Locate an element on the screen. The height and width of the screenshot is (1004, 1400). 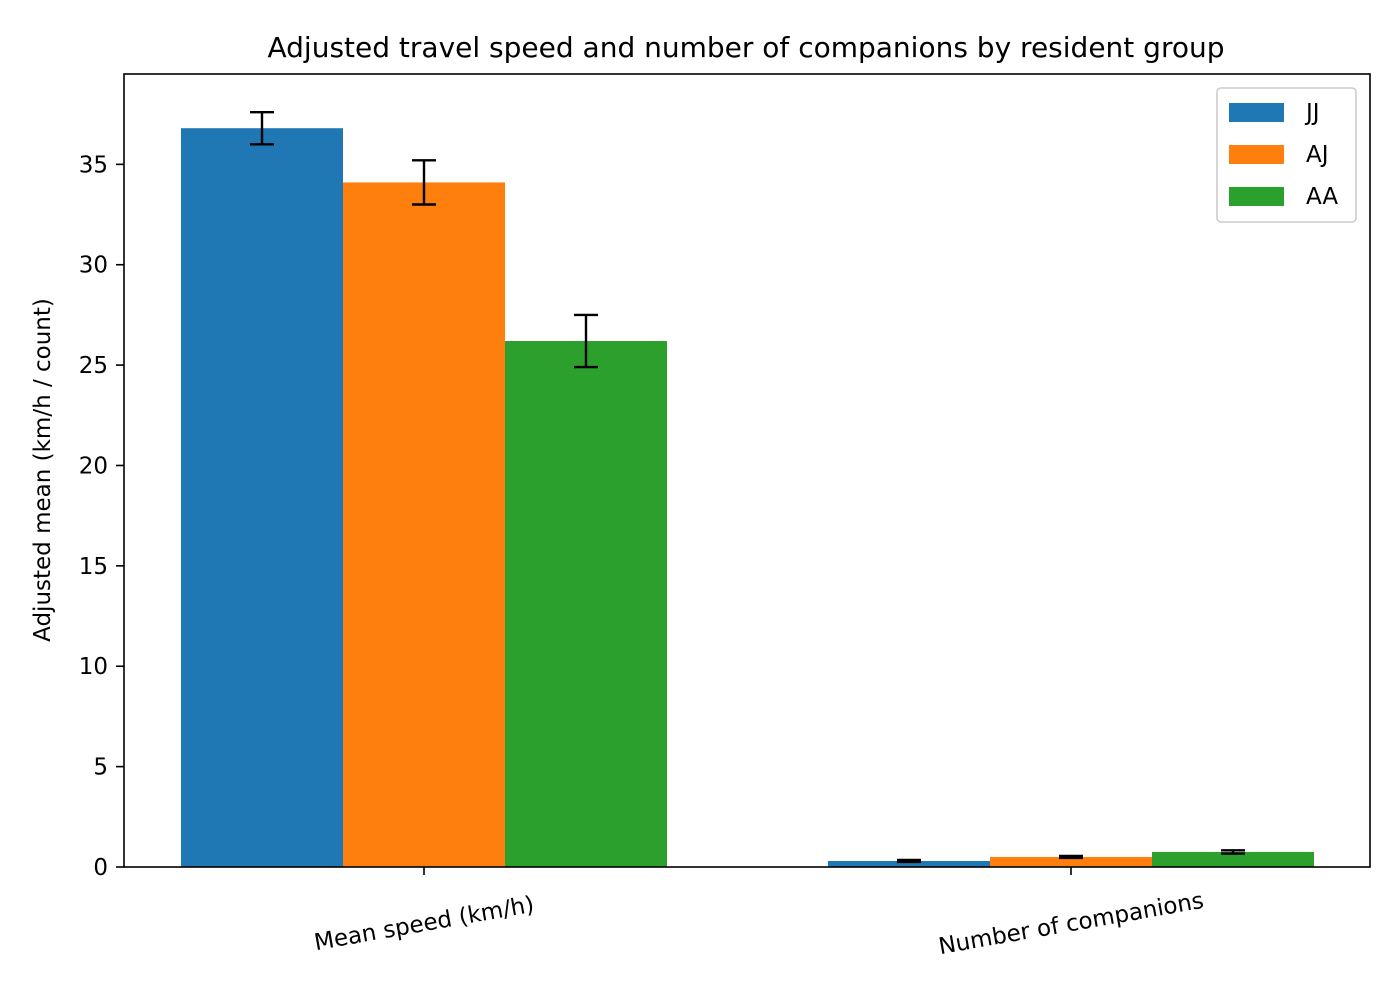
error-bar-aj-companions is located at coordinates (1071, 857).